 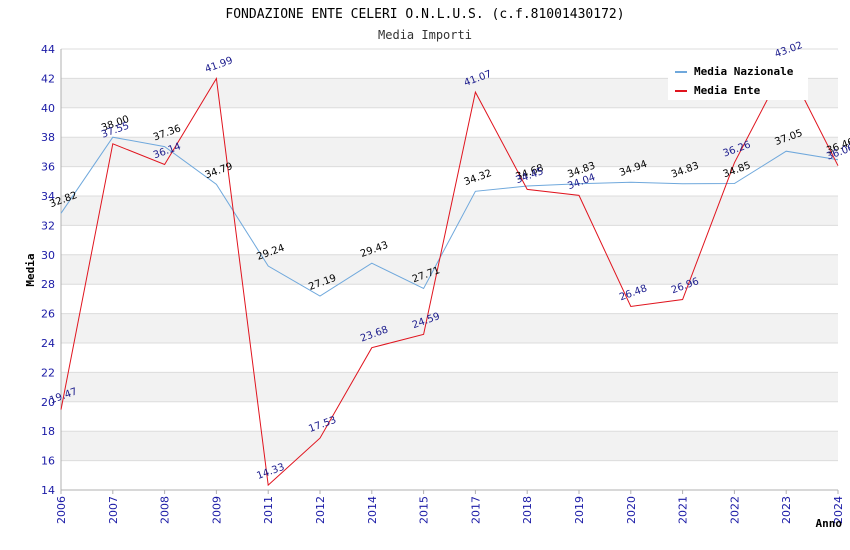 What do you see at coordinates (48, 137) in the screenshot?
I see `y-tick-label: 38` at bounding box center [48, 137].